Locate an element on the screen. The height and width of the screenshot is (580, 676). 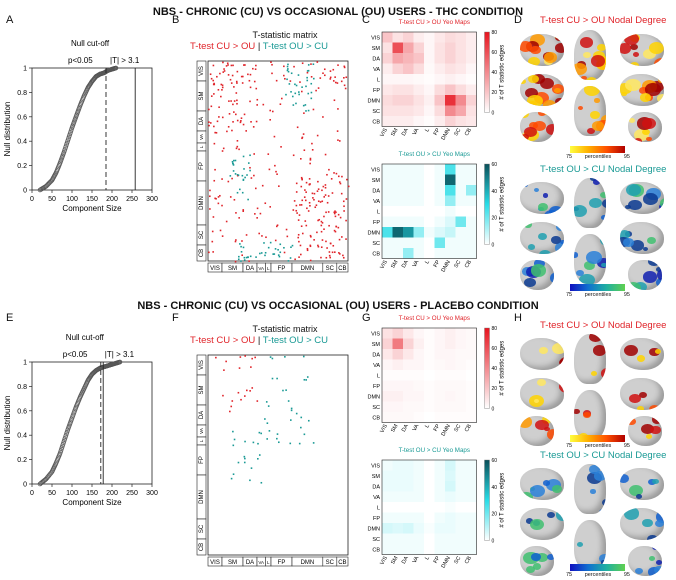
network-label-bottom: DMN is located at coordinates (308, 269).